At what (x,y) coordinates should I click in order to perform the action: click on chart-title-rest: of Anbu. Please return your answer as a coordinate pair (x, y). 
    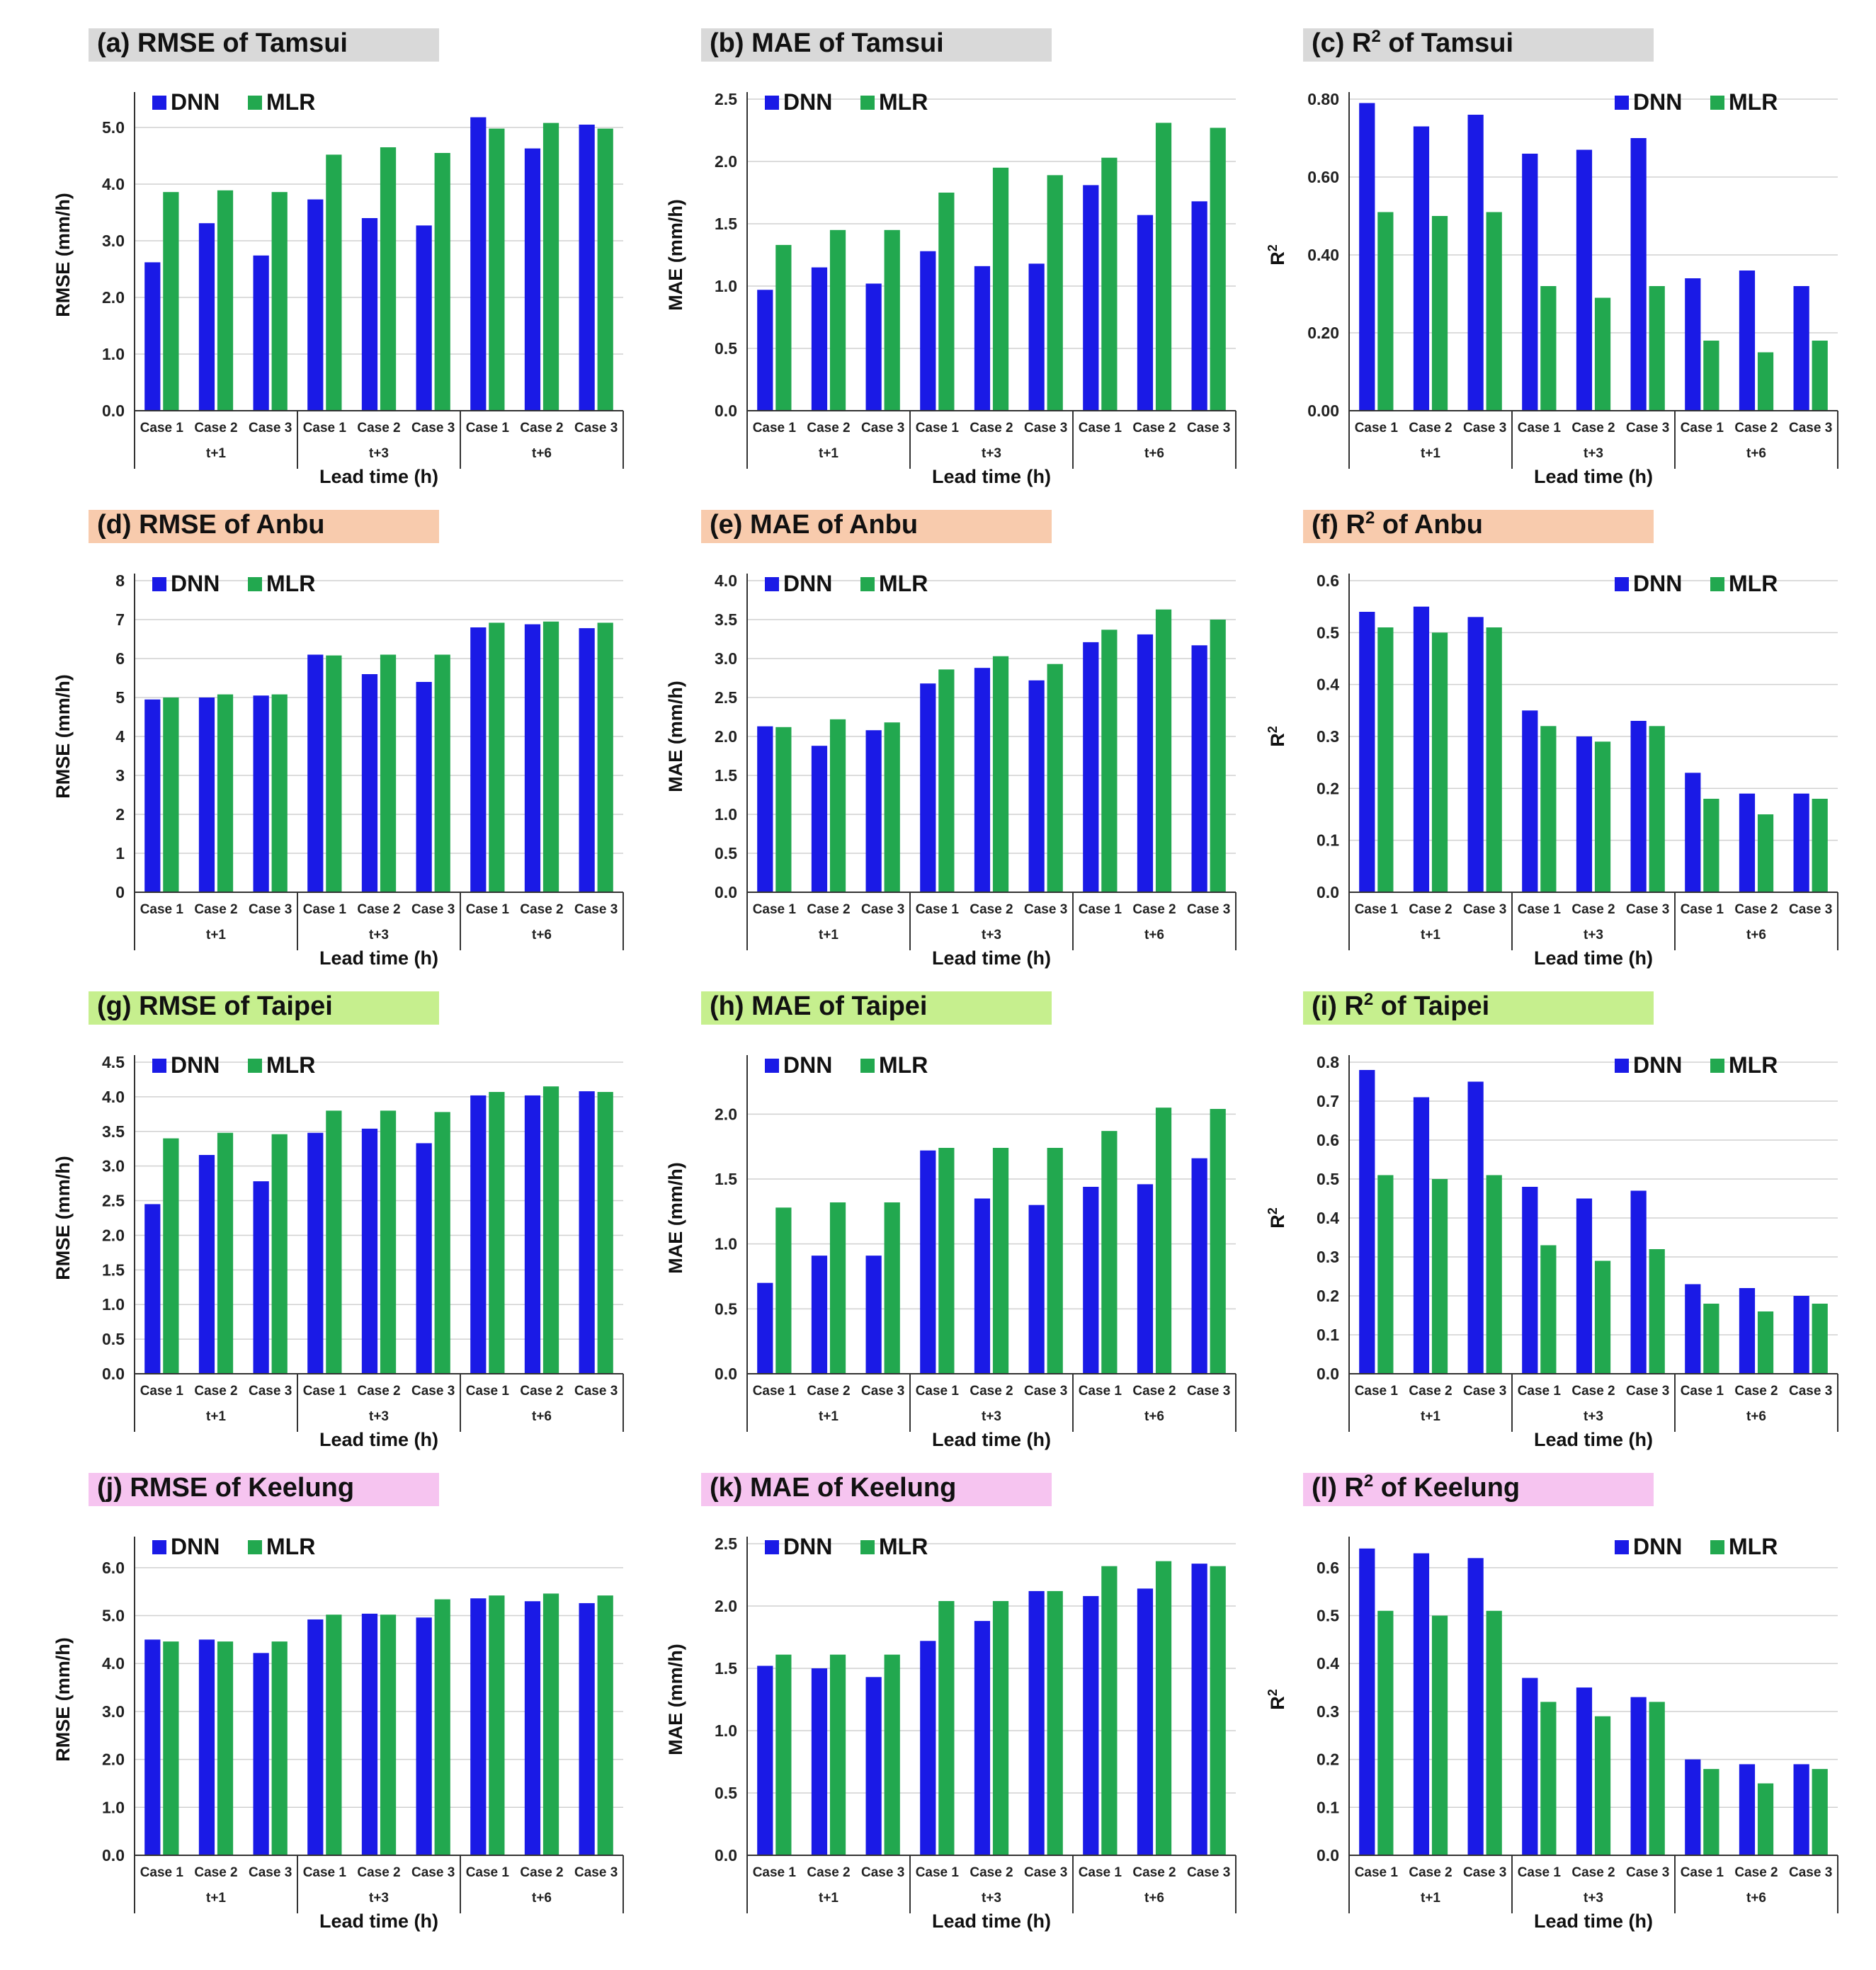
    Looking at the image, I should click on (1429, 525).